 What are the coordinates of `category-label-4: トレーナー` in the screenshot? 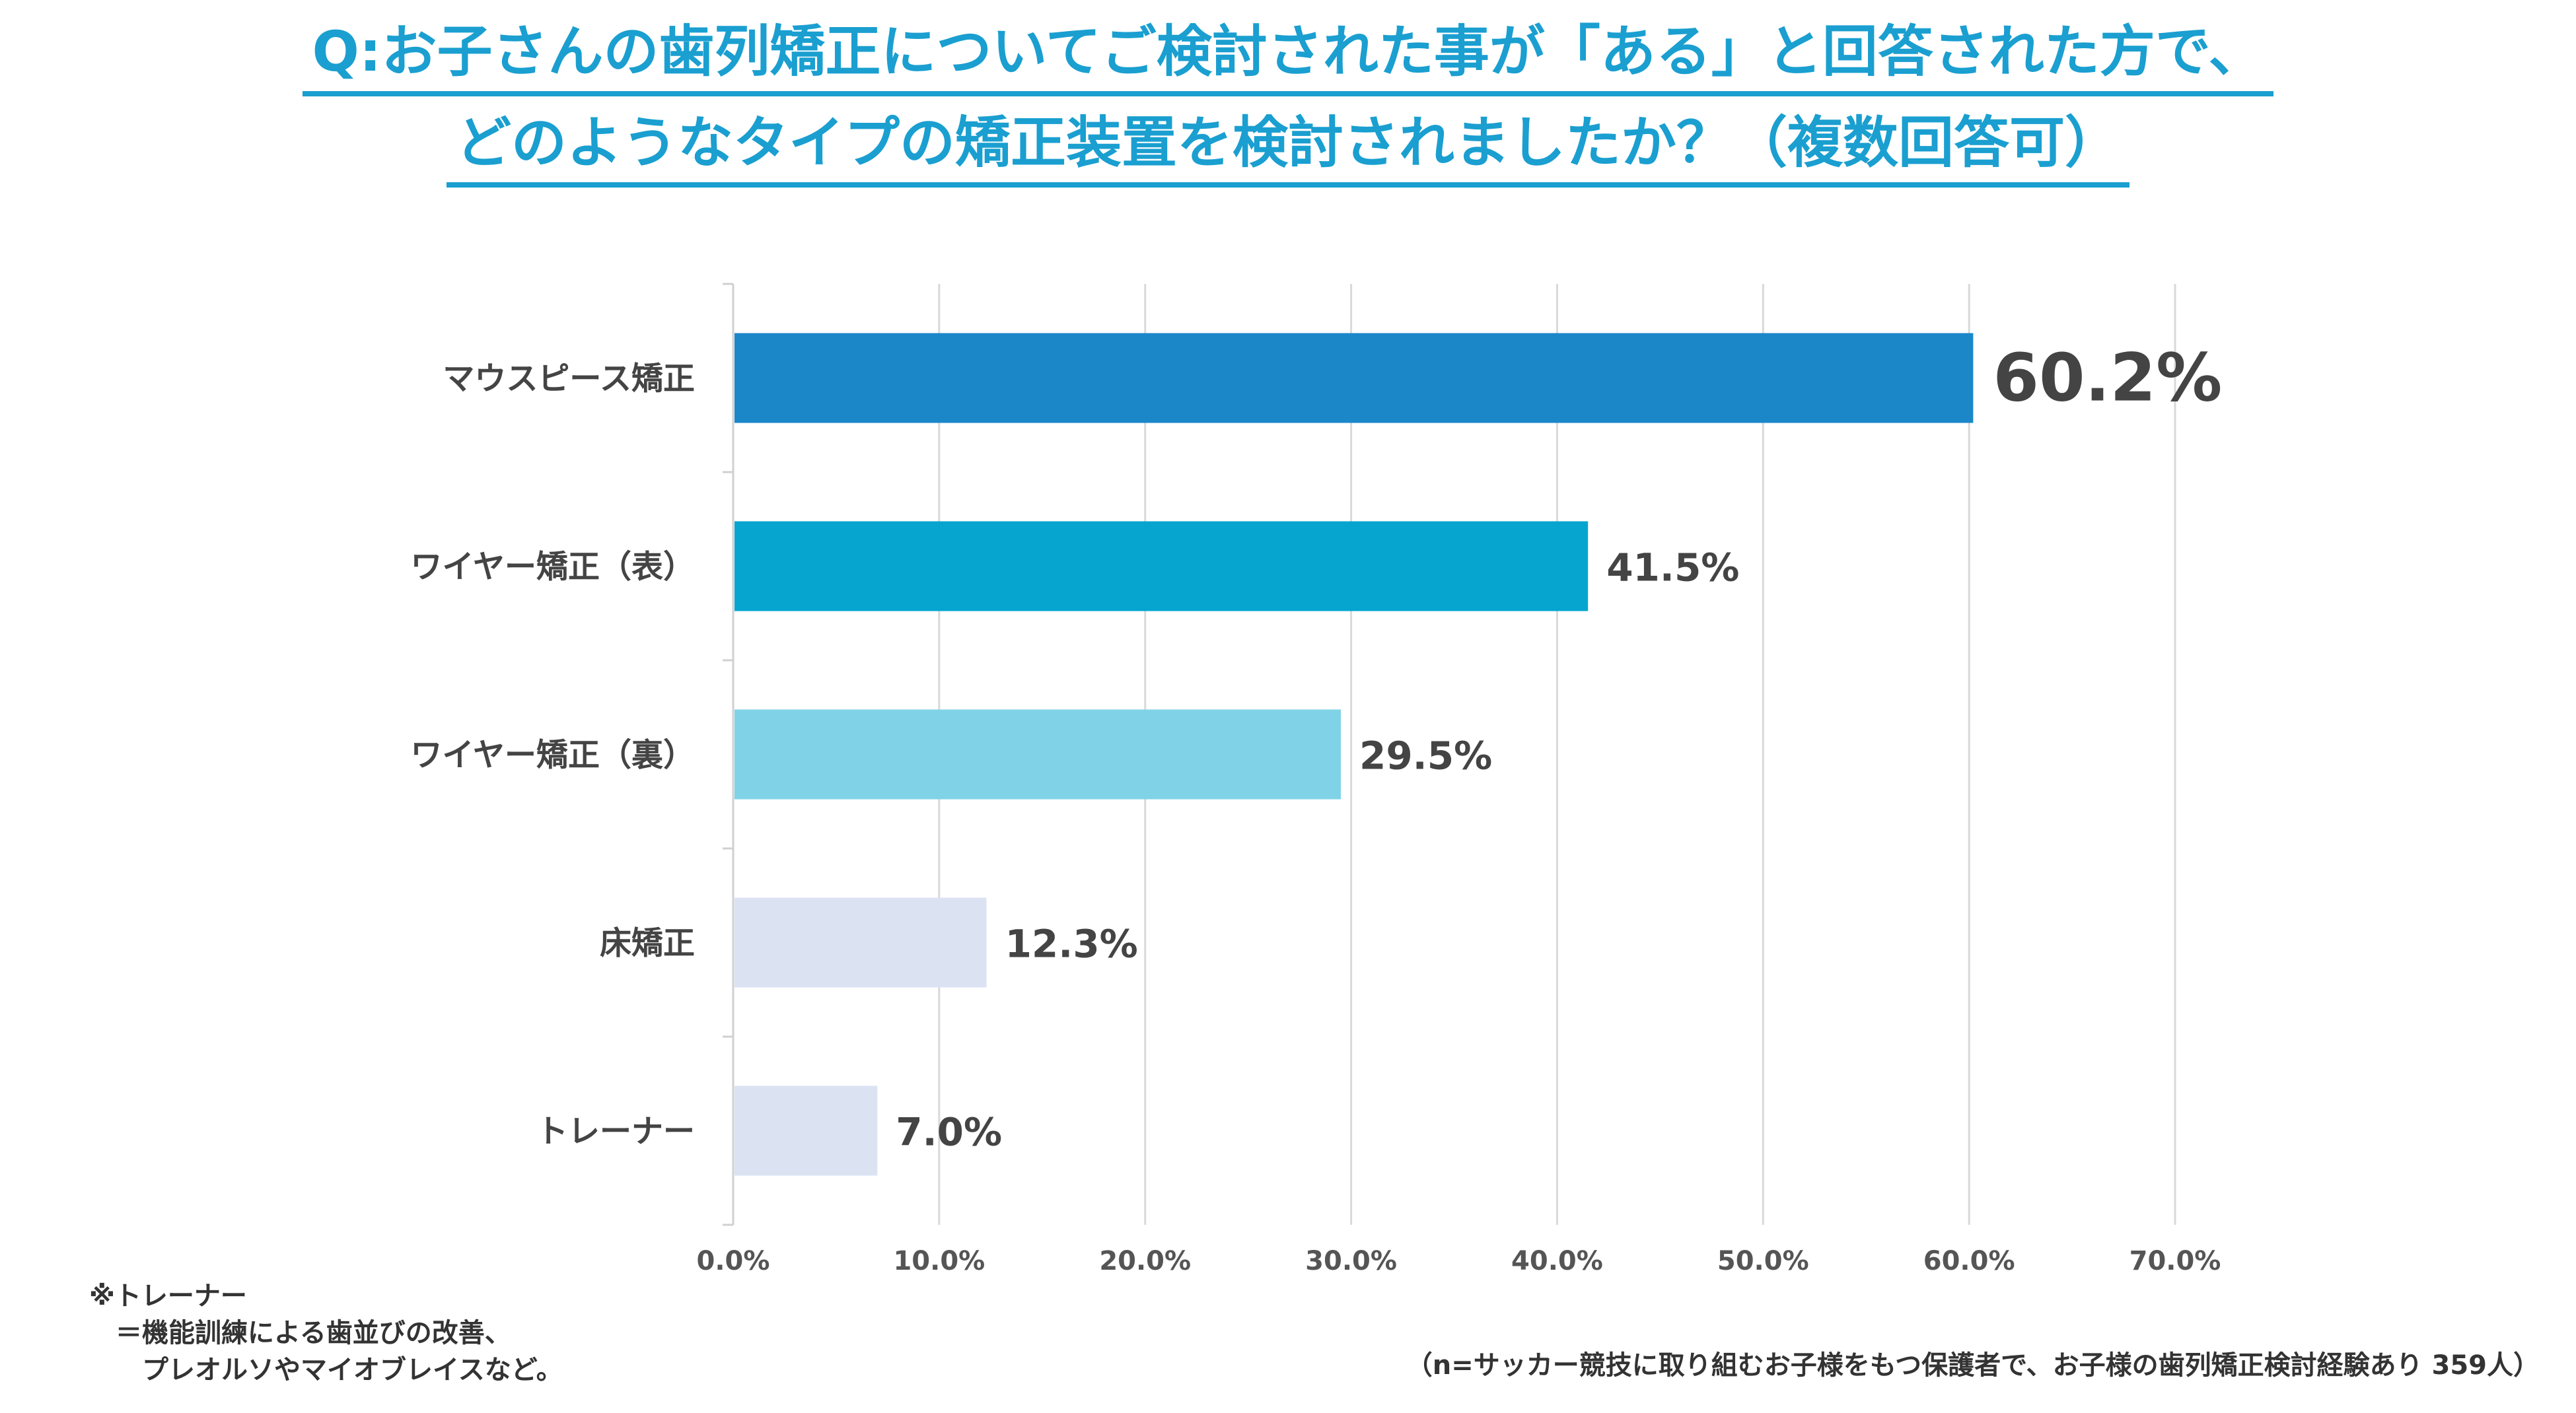 It's located at (615, 1131).